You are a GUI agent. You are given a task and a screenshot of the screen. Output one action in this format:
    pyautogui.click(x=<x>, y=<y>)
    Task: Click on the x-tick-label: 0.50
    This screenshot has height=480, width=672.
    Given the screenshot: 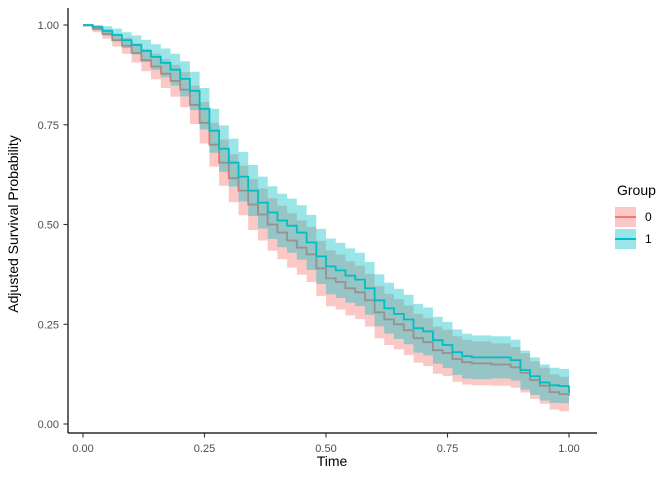 What is the action you would take?
    pyautogui.click(x=325, y=449)
    